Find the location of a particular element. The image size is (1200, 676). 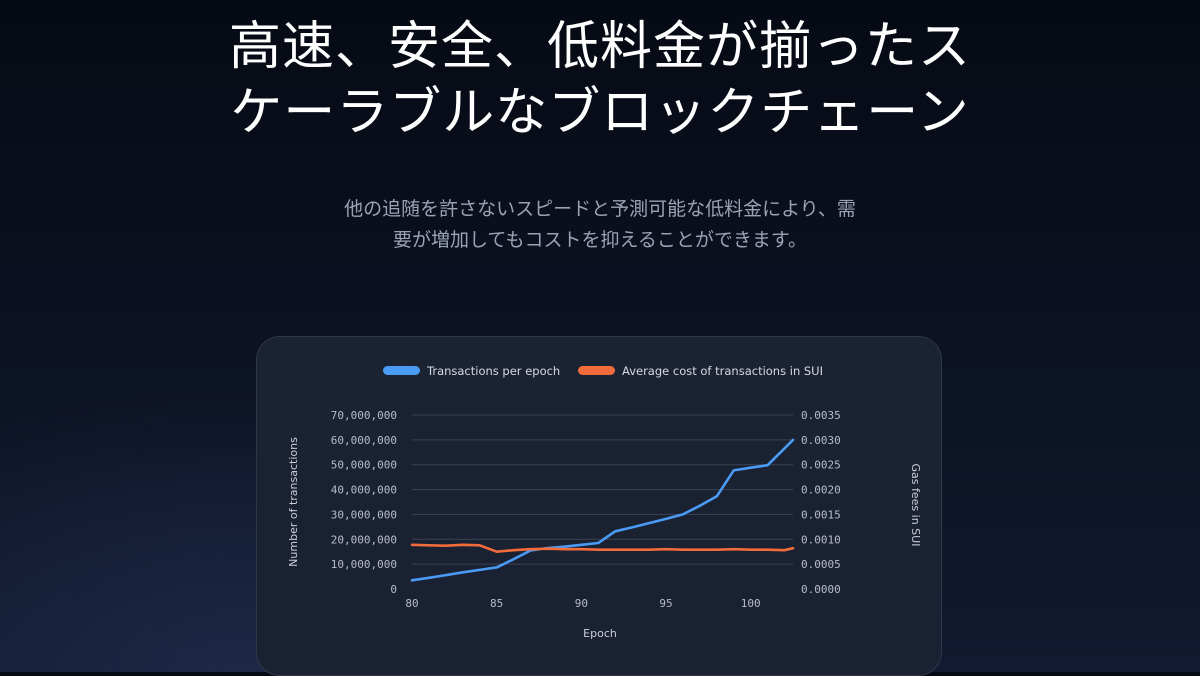

x-tick-label: 95 is located at coordinates (665, 603).